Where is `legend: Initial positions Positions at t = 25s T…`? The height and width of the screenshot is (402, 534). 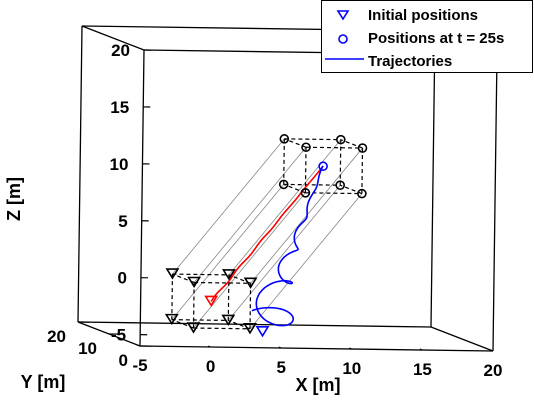
legend: Initial positions Positions at t = 25s T… is located at coordinates (427, 36).